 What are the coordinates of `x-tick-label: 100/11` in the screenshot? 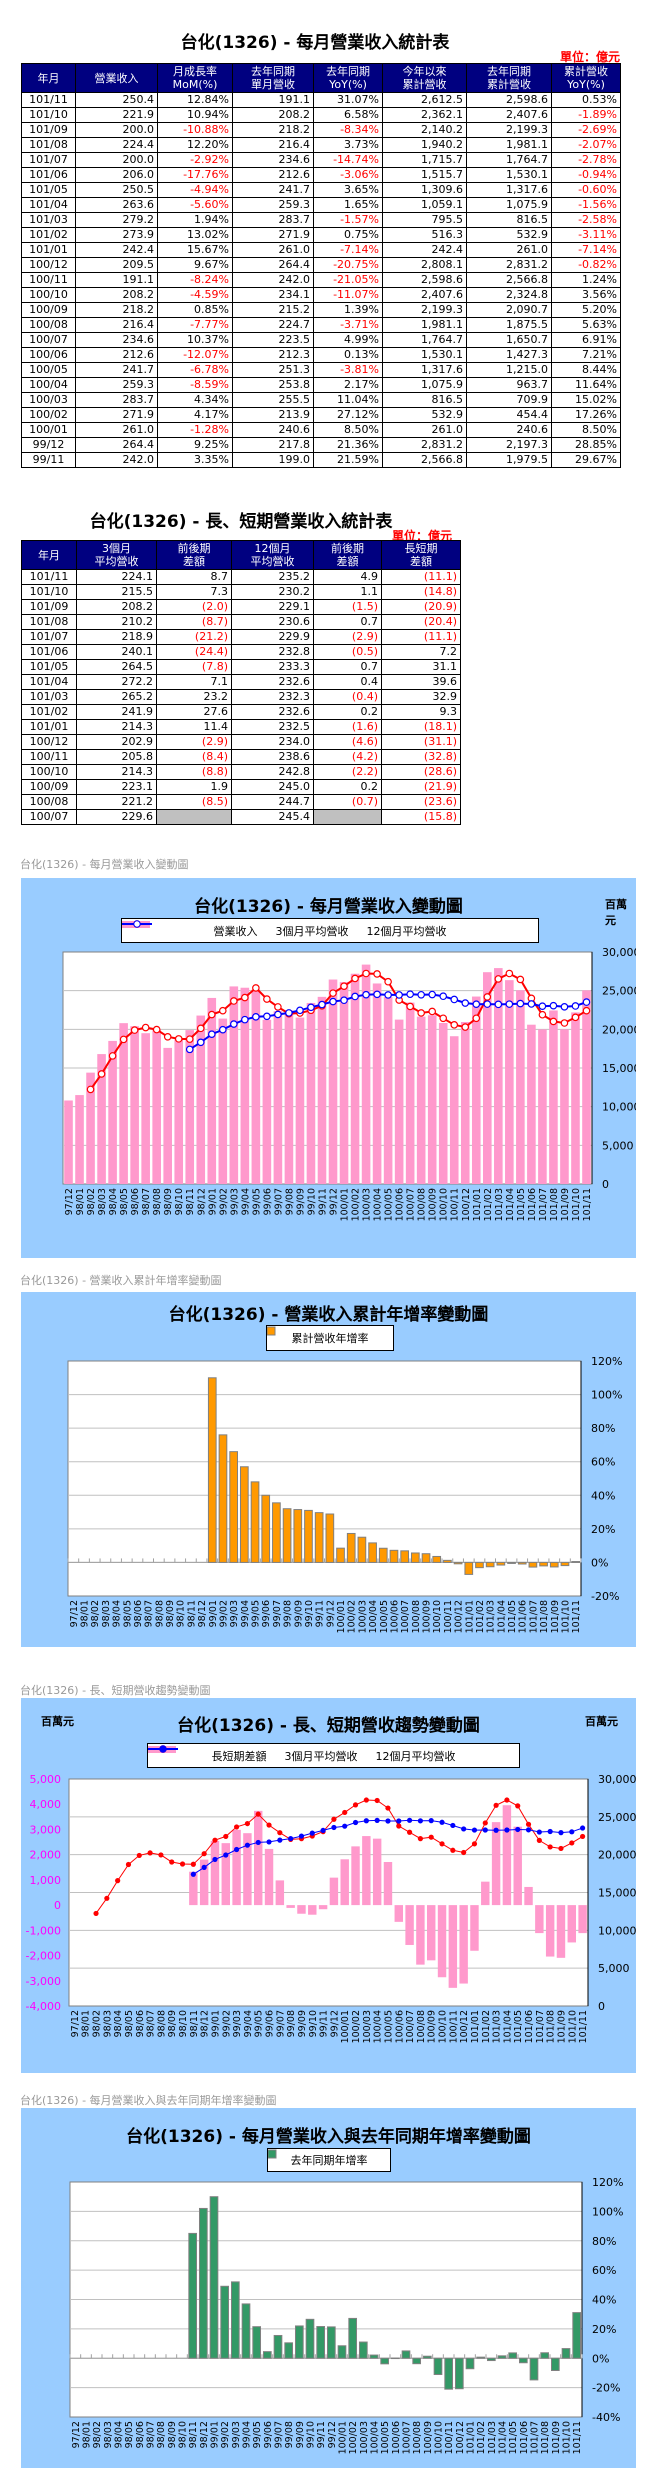 It's located at (448, 1616).